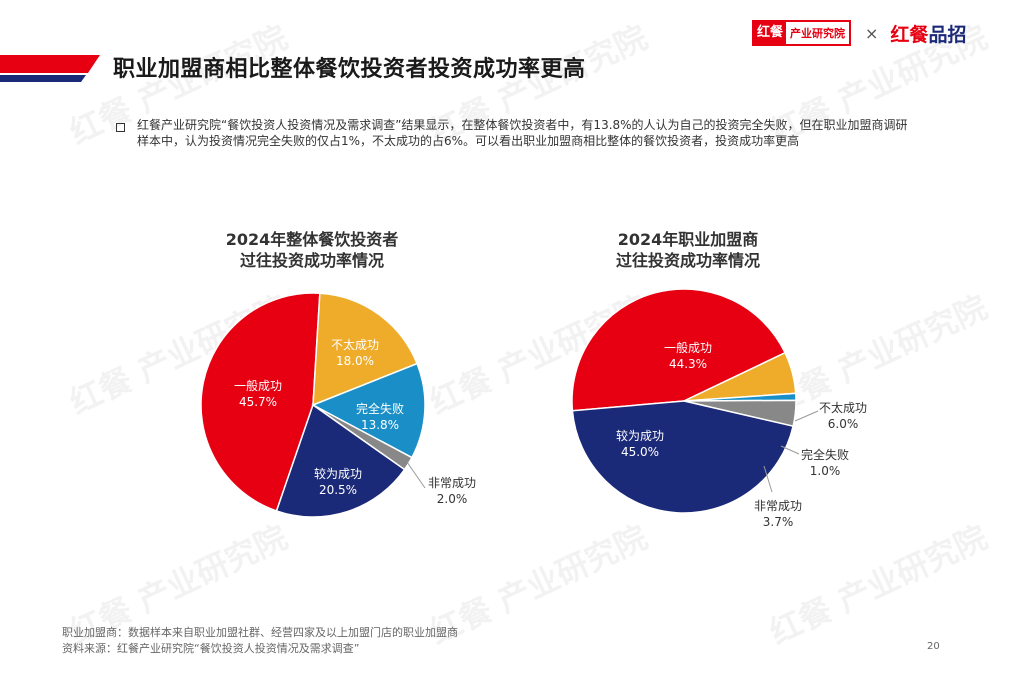  Describe the element at coordinates (349, 69) in the screenshot. I see `page-title: 职业加盟商相比整体餐饮投资者投资成功率更高` at that location.